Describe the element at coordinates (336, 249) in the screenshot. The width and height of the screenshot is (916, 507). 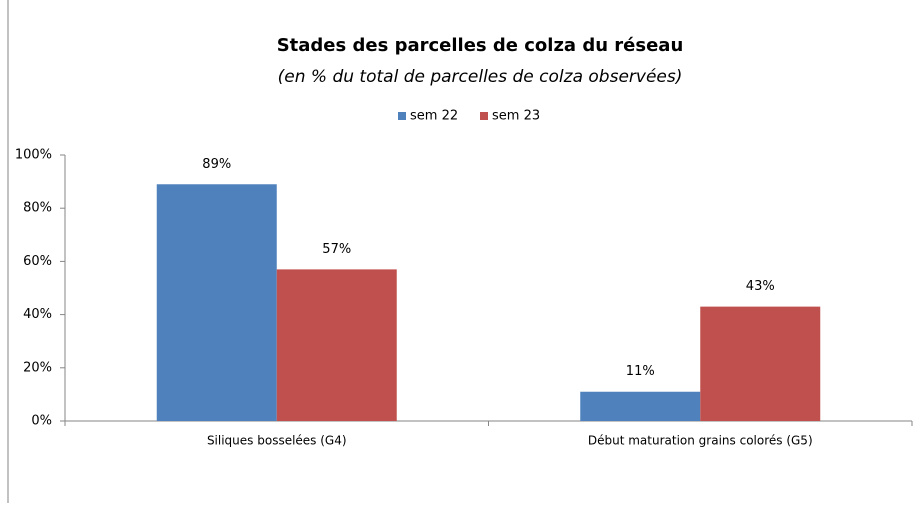
I see `data-label: 57%` at that location.